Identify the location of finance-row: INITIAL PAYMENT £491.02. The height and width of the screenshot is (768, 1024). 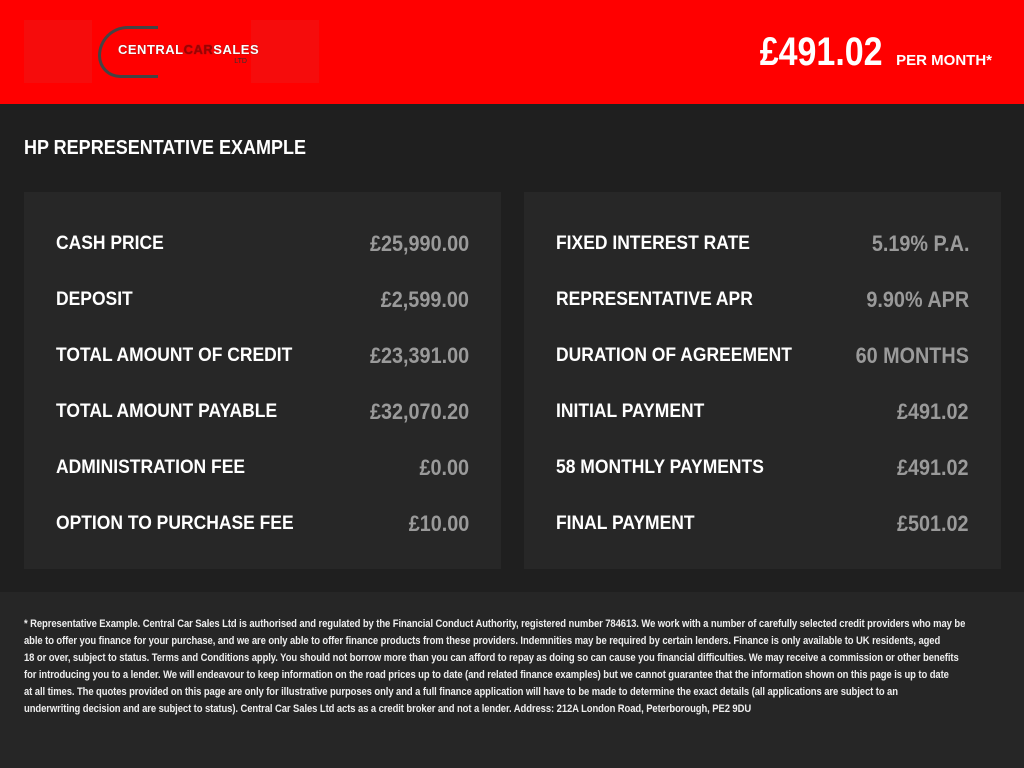
(762, 412).